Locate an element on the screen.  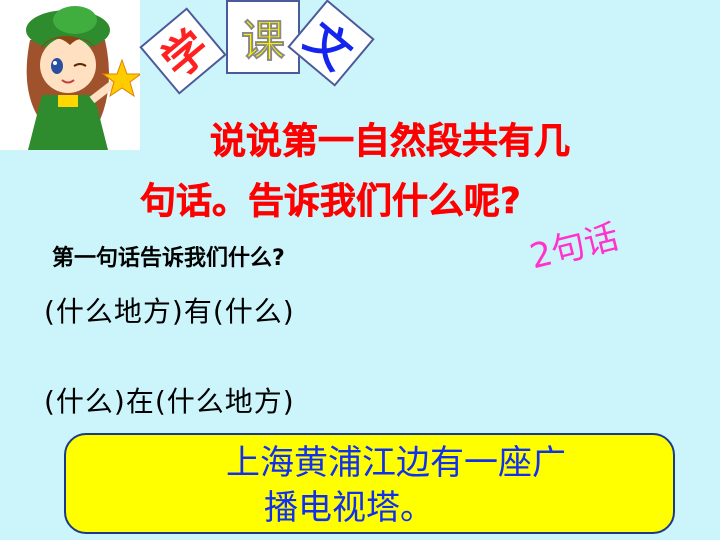
slide-title-line1: 说说第一自然段共有几 is located at coordinates (390, 142).